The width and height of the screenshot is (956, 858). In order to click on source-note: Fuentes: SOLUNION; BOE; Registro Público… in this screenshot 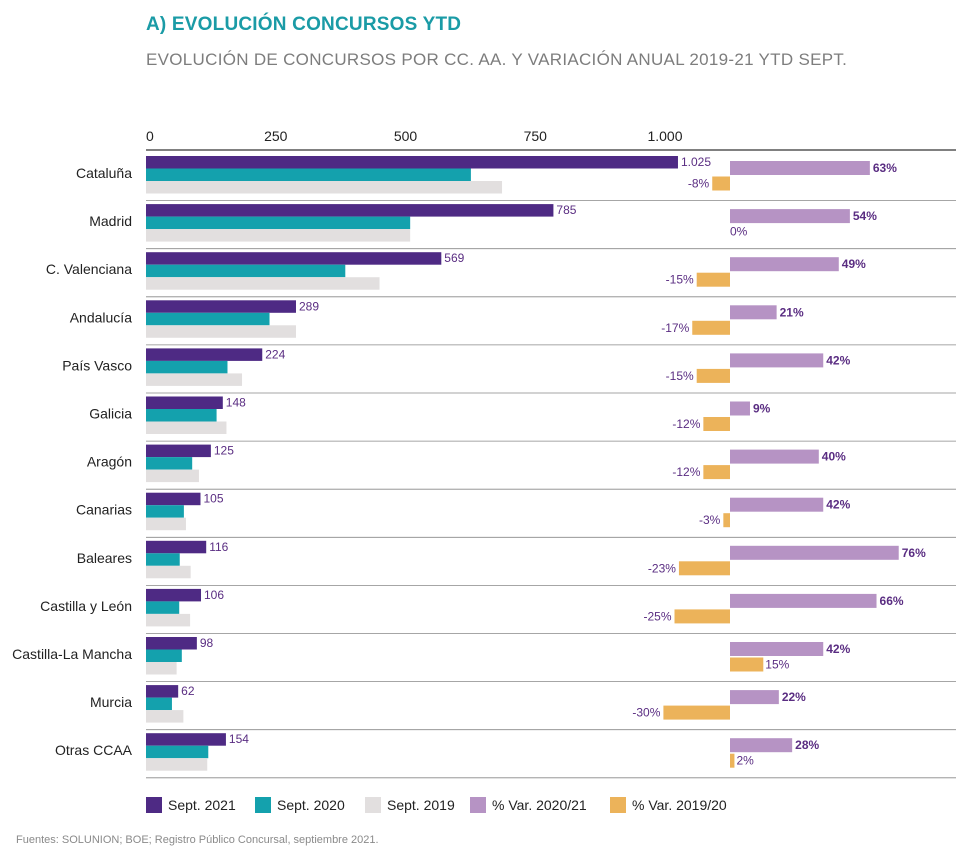, I will do `click(197, 840)`.